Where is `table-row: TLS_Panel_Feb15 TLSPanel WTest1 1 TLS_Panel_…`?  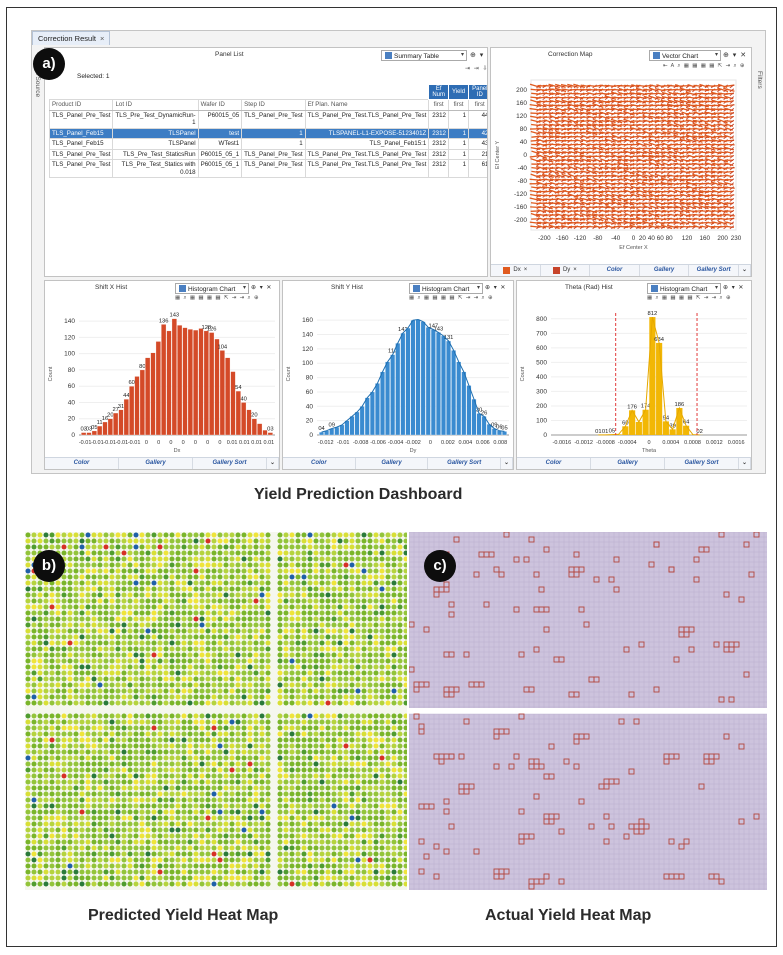 table-row: TLS_Panel_Feb15 TLSPanel WTest1 1 TLS_Panel_… is located at coordinates (267, 144).